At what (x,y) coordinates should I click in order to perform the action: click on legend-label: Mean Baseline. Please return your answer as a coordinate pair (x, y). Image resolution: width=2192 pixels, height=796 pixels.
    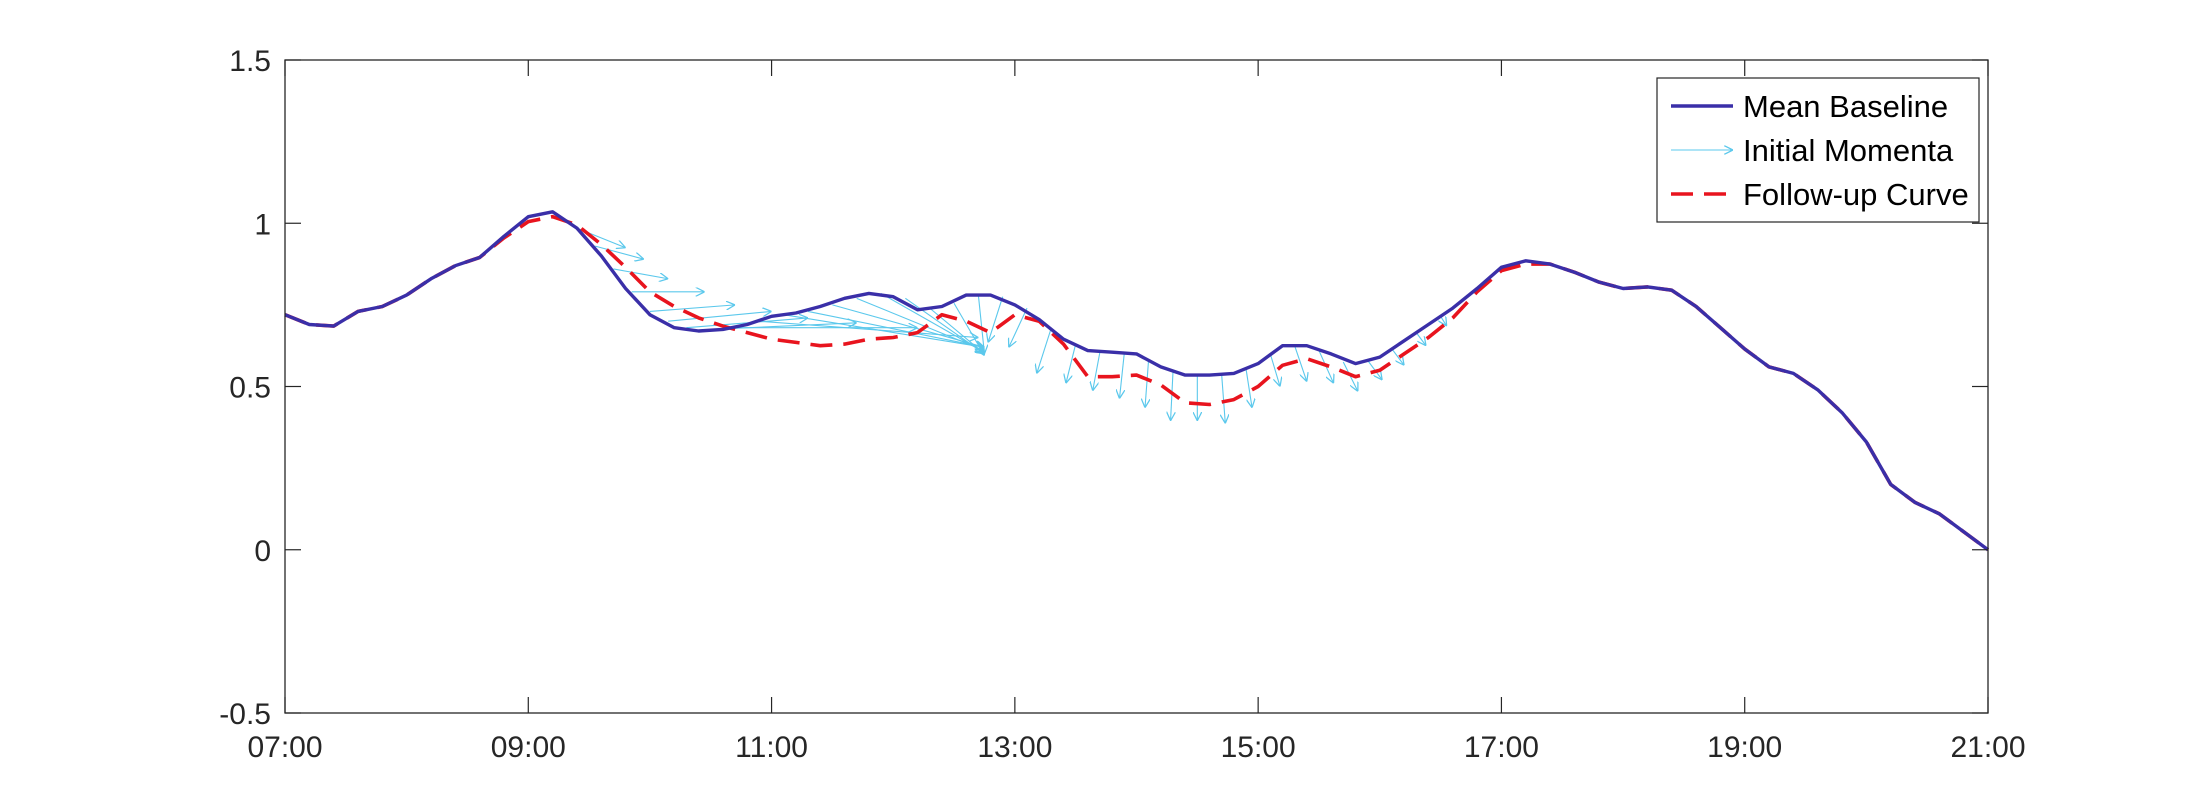
    Looking at the image, I should click on (1845, 106).